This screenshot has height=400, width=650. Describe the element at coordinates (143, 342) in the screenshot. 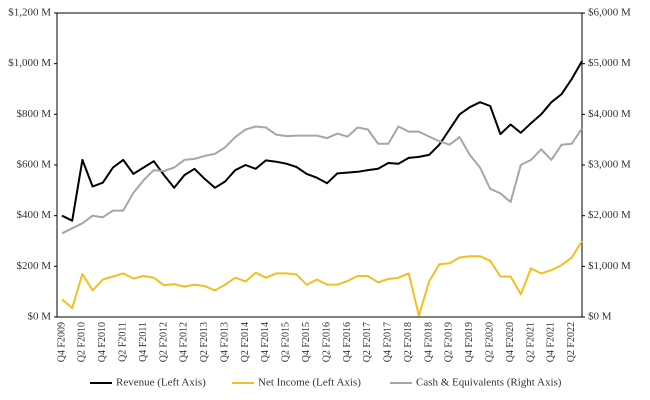

I see `x-tick-label: Q4 F2011` at that location.